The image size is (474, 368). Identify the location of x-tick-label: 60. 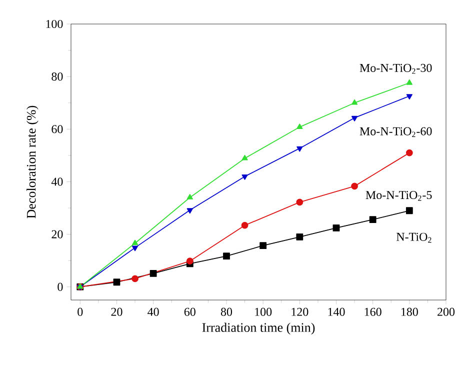
(190, 312).